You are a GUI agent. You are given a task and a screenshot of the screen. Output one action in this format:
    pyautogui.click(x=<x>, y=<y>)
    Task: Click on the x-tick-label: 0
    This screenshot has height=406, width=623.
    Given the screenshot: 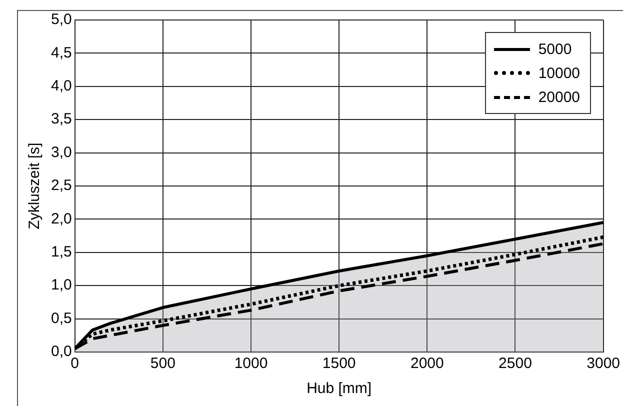 What is the action you would take?
    pyautogui.click(x=75, y=363)
    